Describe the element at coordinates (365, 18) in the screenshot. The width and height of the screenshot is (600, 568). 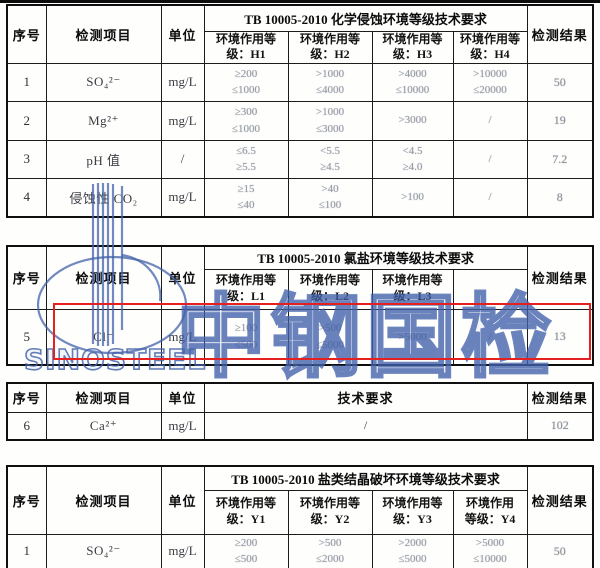
I see `section-title-chemical: TB 10005-2010 化学侵蚀环境等级技术要求` at that location.